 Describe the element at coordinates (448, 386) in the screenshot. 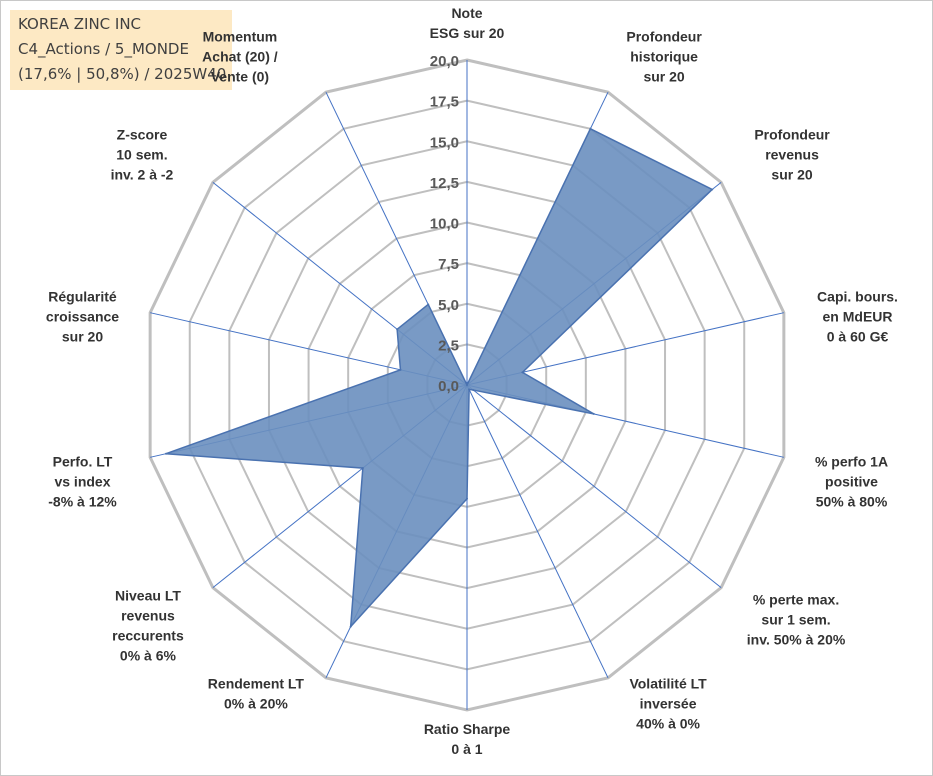

I see `tick-label: 0,0` at that location.